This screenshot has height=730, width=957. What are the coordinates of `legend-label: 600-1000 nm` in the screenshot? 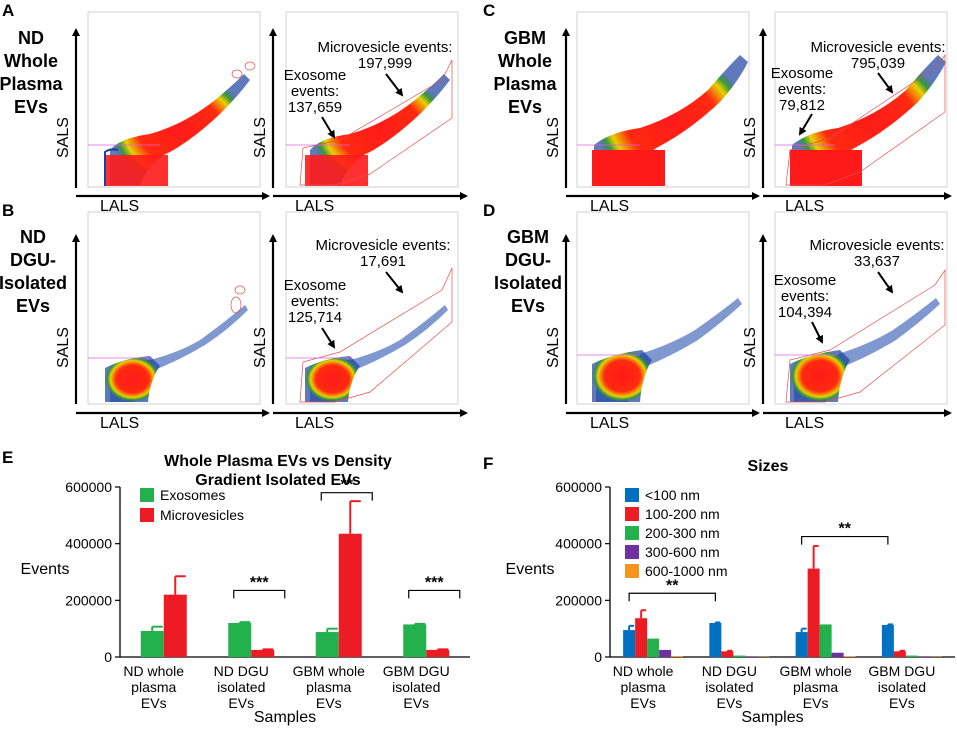 It's located at (686, 571).